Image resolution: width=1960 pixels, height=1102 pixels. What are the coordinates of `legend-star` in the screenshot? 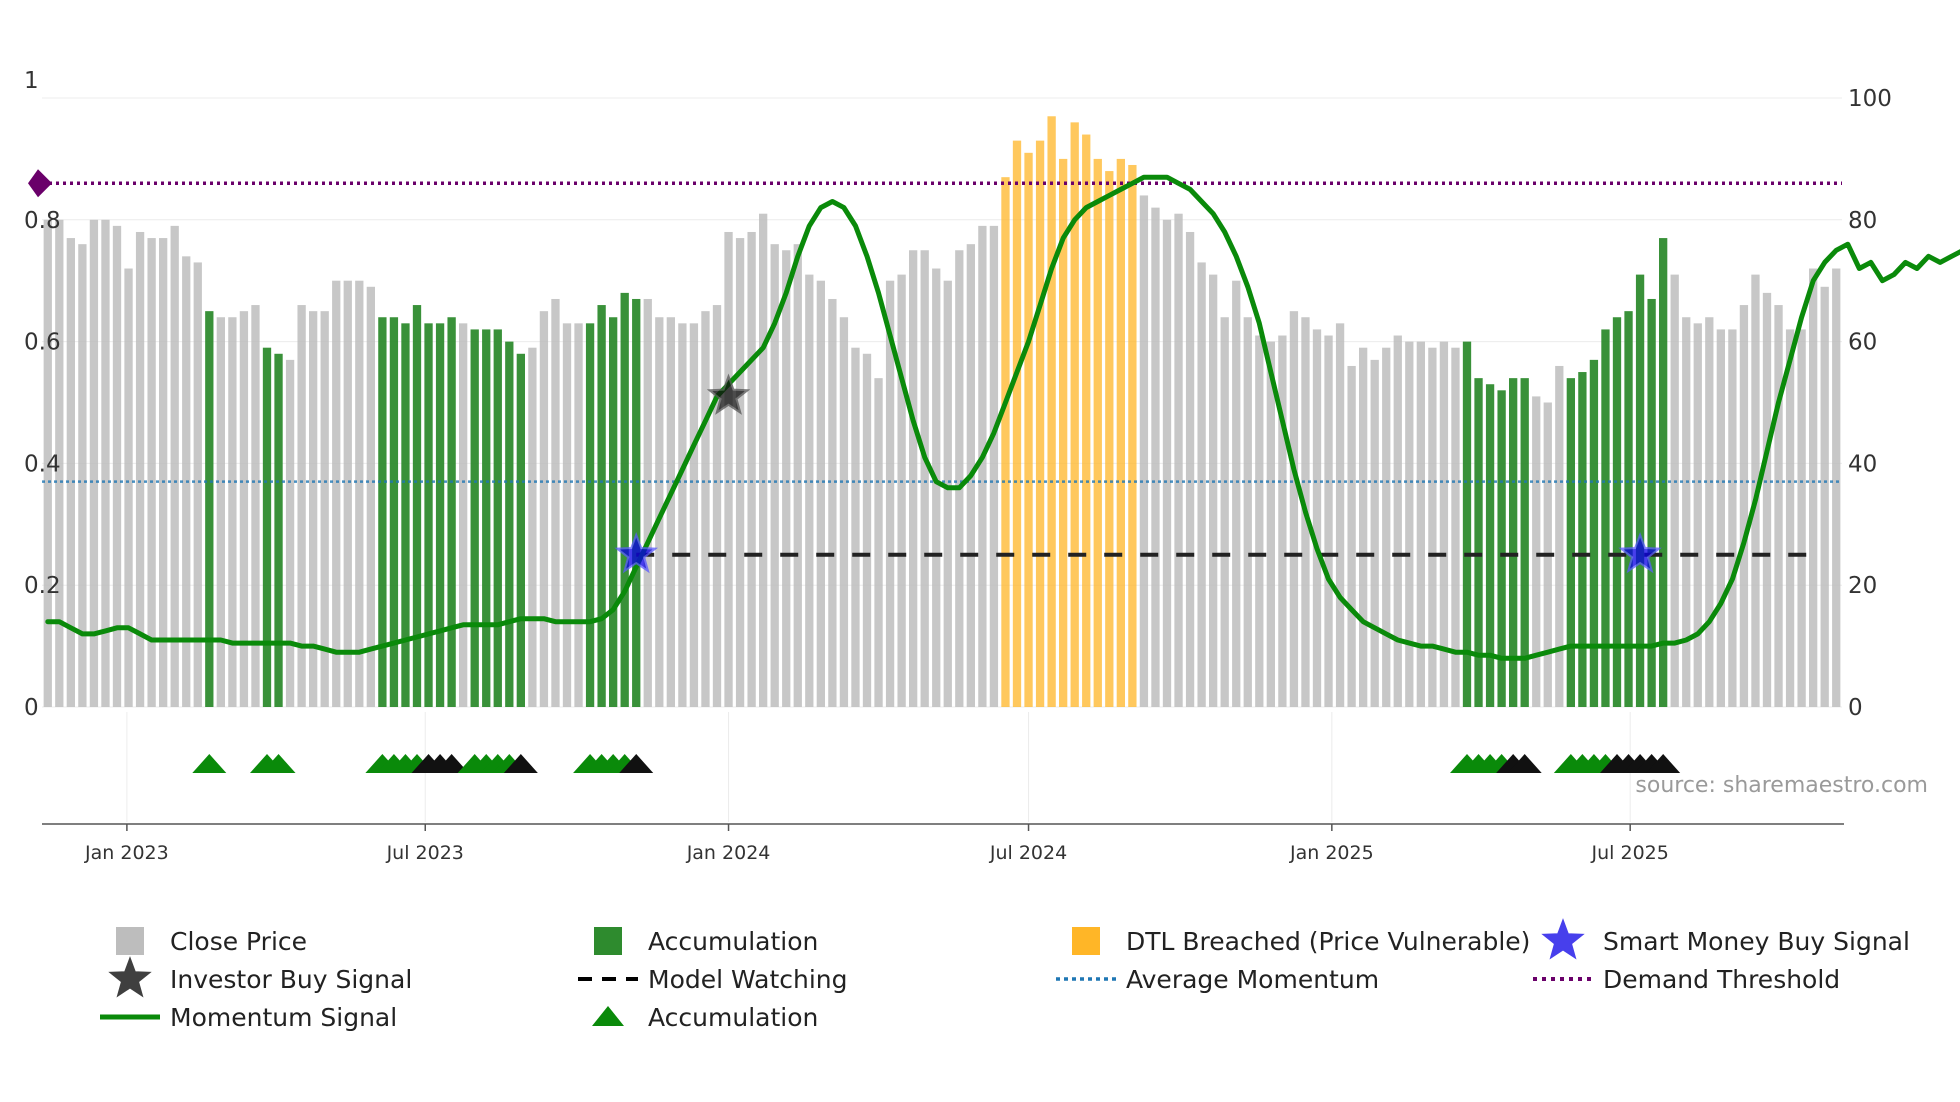 It's located at (1563, 939).